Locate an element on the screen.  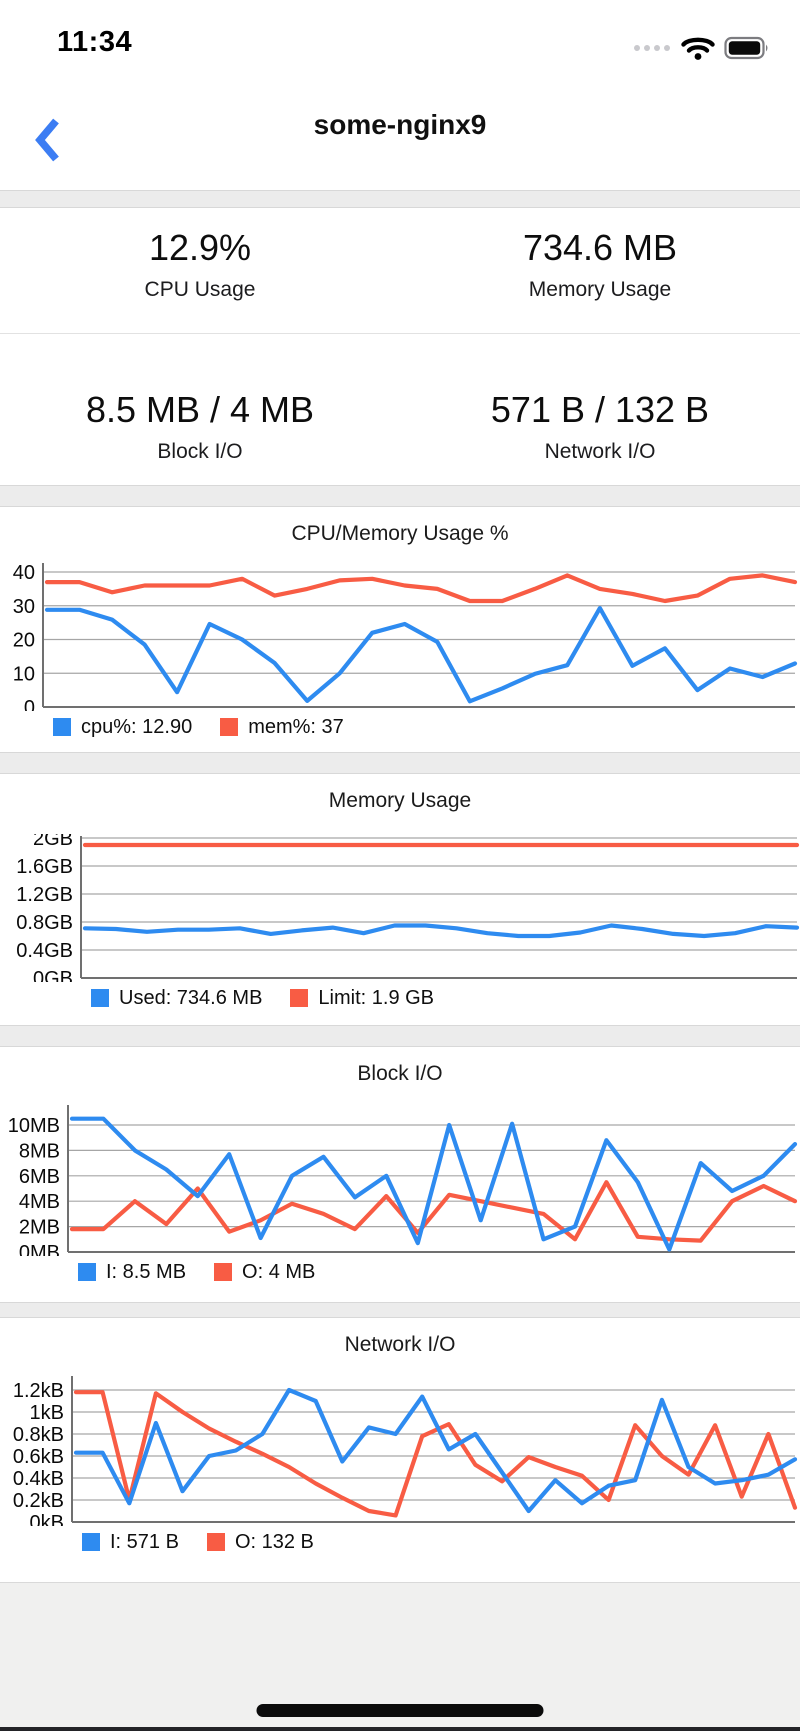
line-chart-svg: 0 10 20 30 40 is located at coordinates (405, 636).